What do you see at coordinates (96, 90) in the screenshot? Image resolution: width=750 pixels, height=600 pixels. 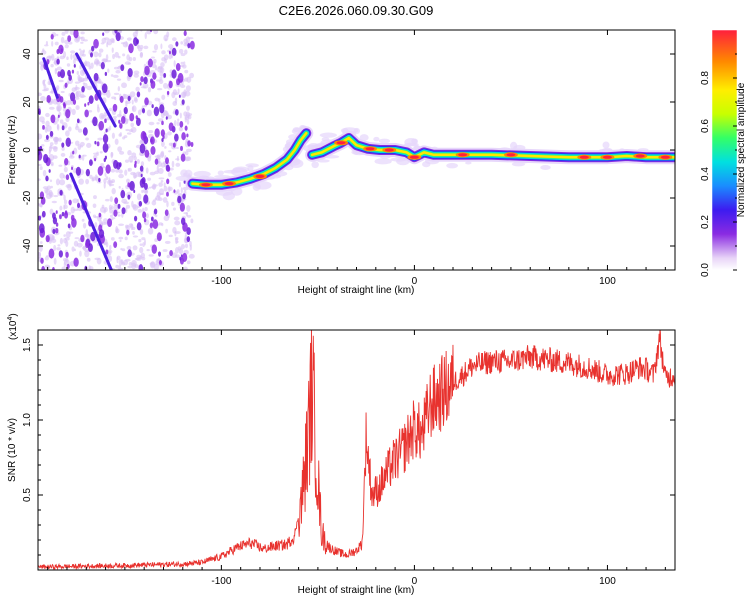 I see `noise-streak` at bounding box center [96, 90].